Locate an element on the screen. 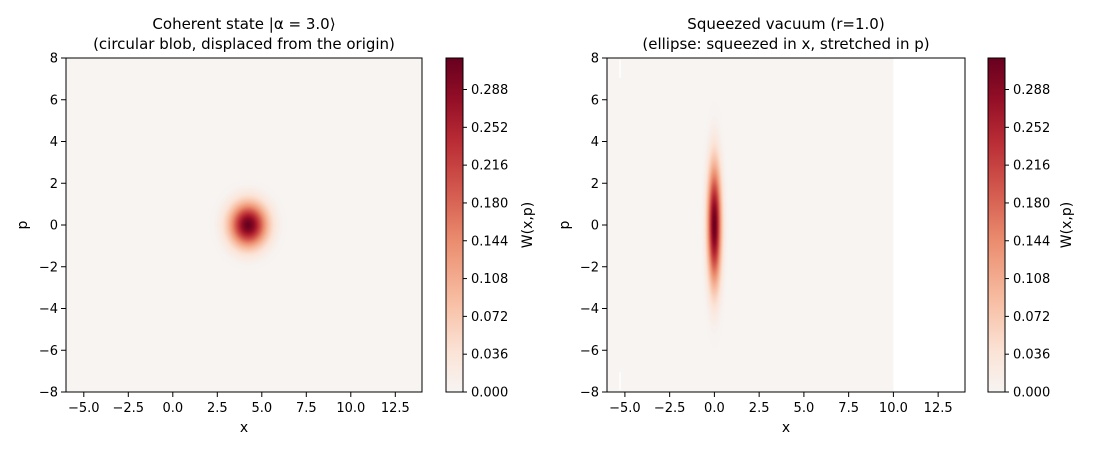 The width and height of the screenshot is (1100, 450). chart-subtitle: (ellipse: squeezed in x, stretched in p) is located at coordinates (785, 44).